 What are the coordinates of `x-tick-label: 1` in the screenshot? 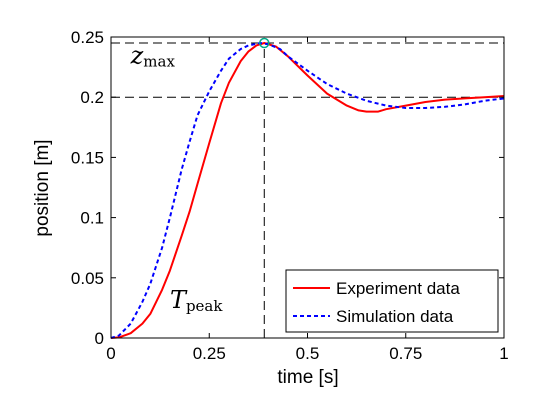 It's located at (503, 353).